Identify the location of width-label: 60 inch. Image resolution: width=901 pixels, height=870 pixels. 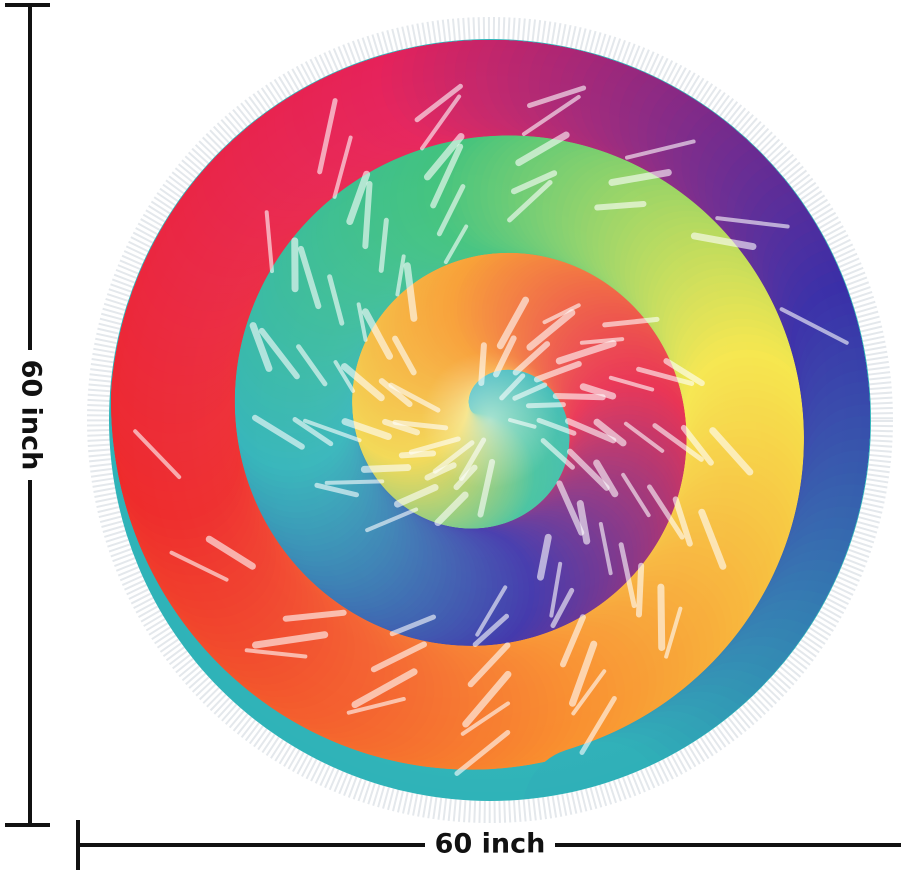
(490, 844).